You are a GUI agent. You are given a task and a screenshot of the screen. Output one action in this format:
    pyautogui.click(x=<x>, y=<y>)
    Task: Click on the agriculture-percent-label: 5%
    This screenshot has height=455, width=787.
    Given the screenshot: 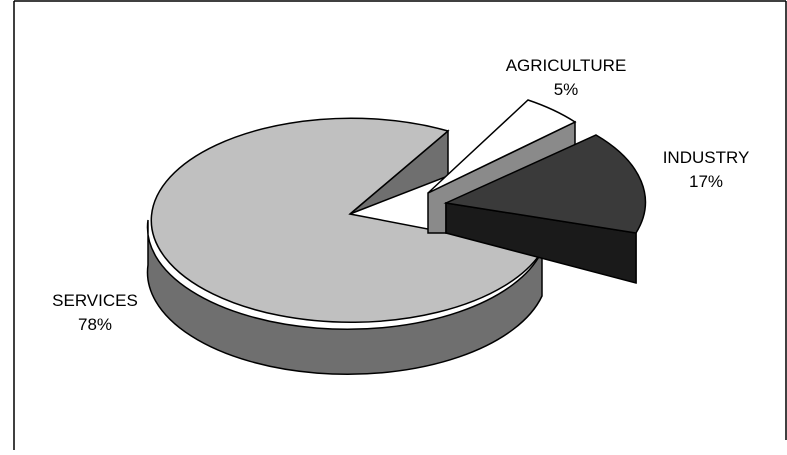 What is the action you would take?
    pyautogui.click(x=566, y=89)
    